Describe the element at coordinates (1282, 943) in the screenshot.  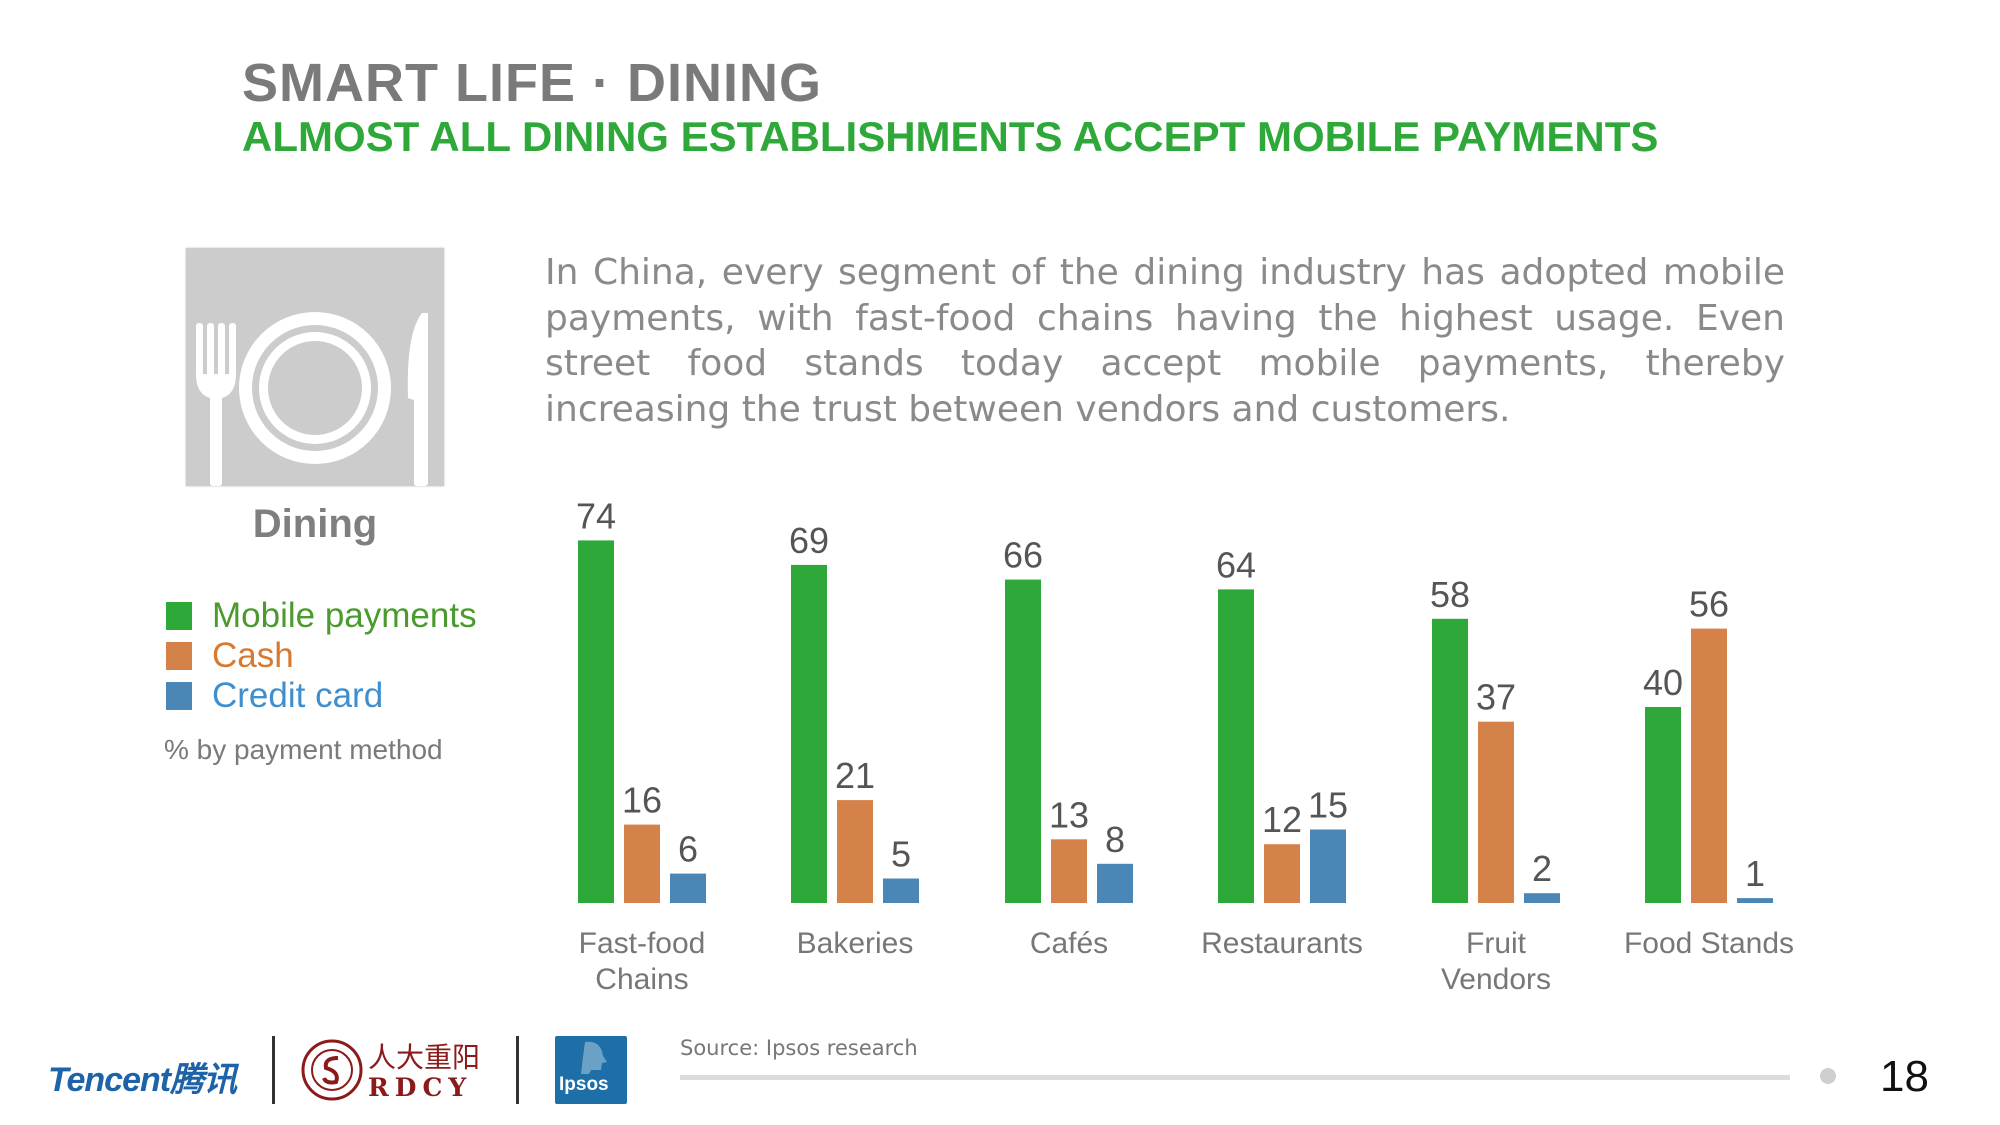
I see `category-label: Restaurants` at that location.